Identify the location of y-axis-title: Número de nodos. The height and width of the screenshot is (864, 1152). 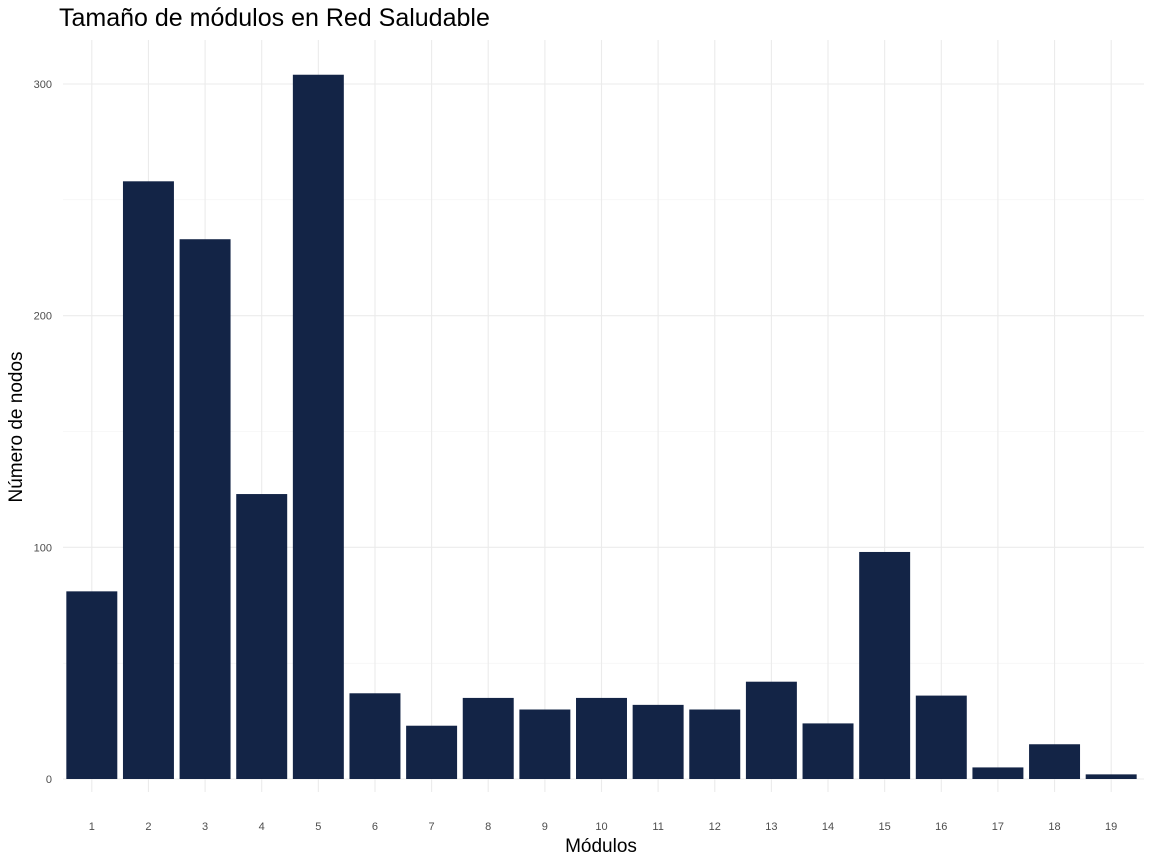
(16, 426).